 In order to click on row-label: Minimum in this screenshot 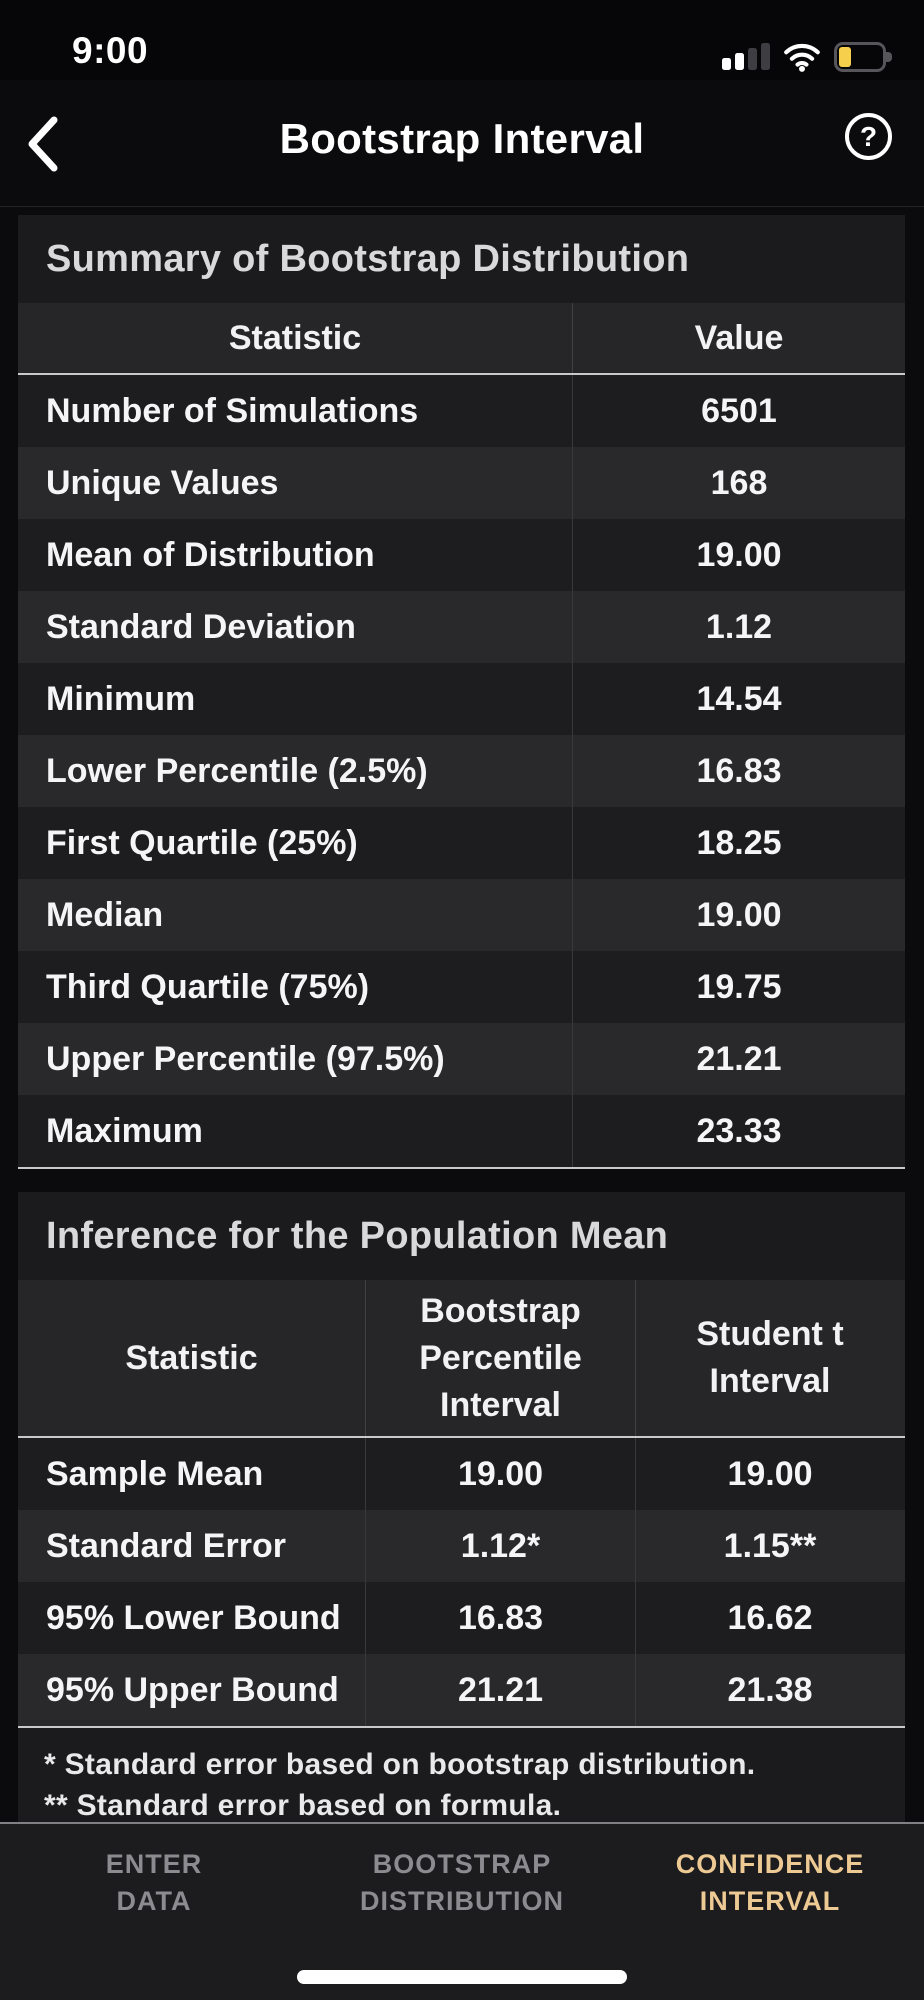, I will do `click(121, 698)`.